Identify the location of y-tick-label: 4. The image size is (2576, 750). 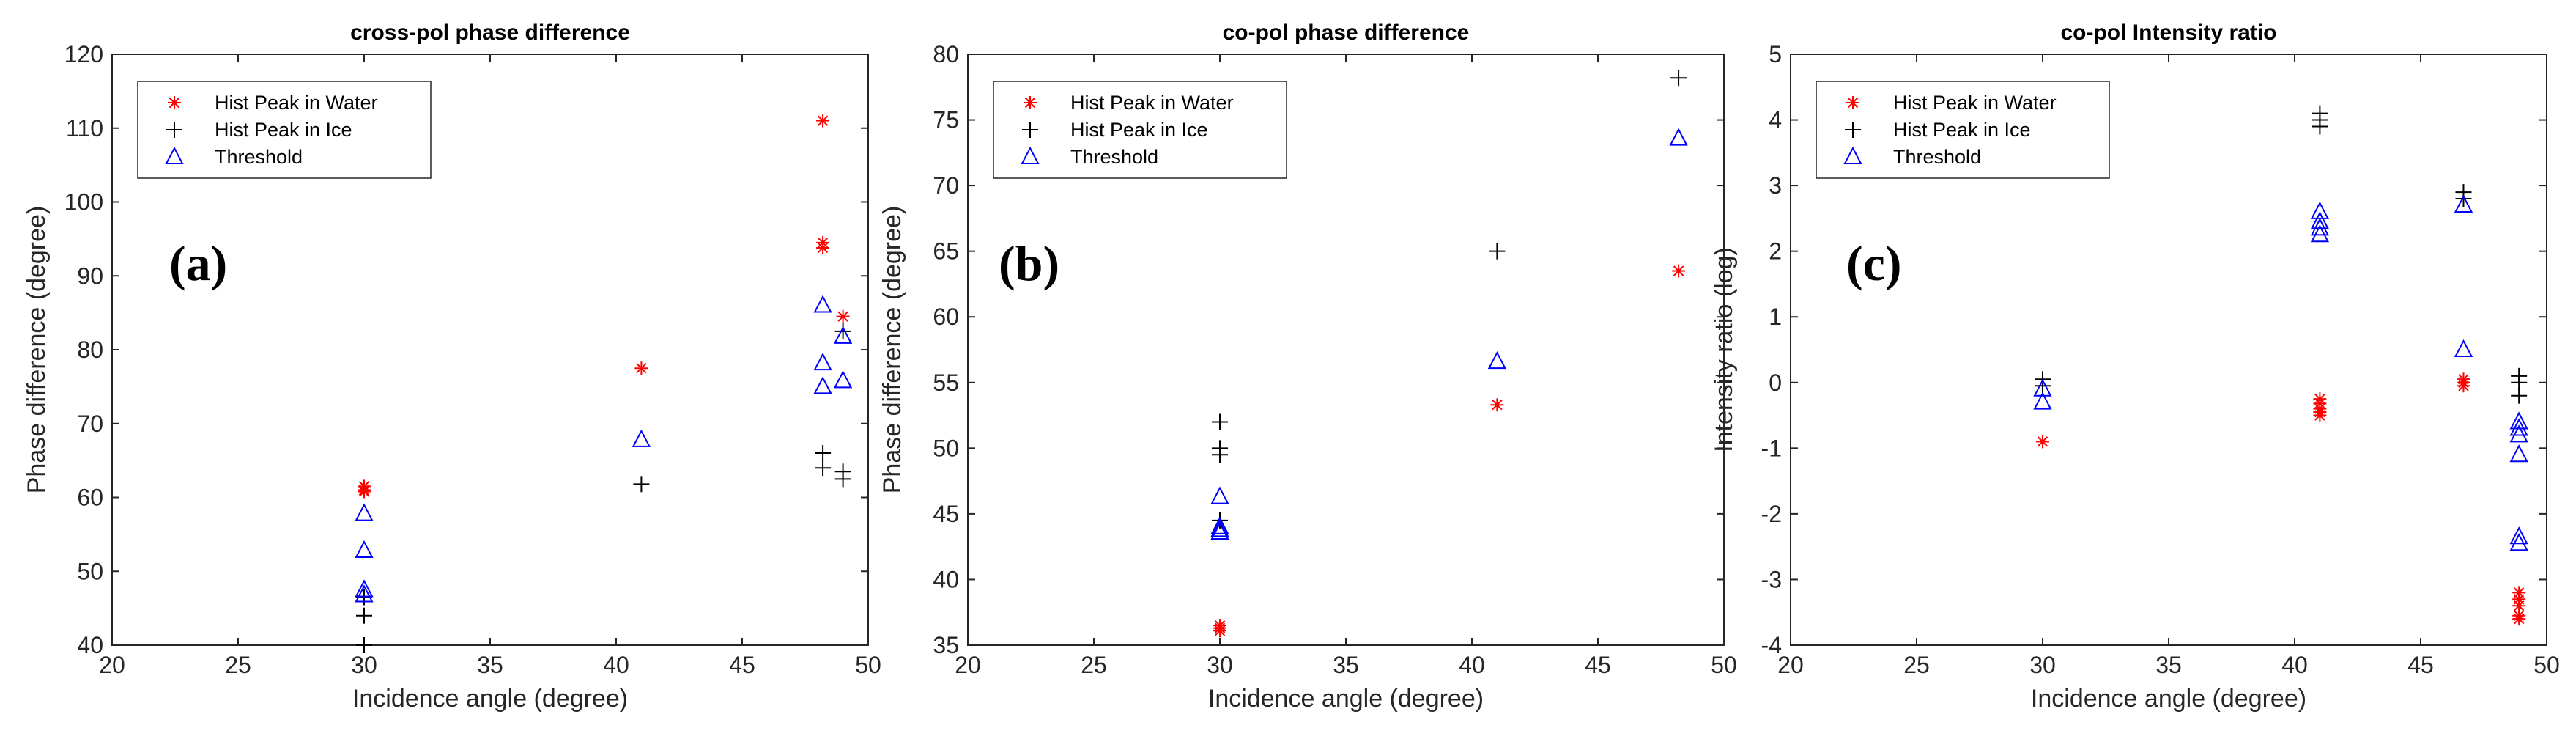
(1775, 120).